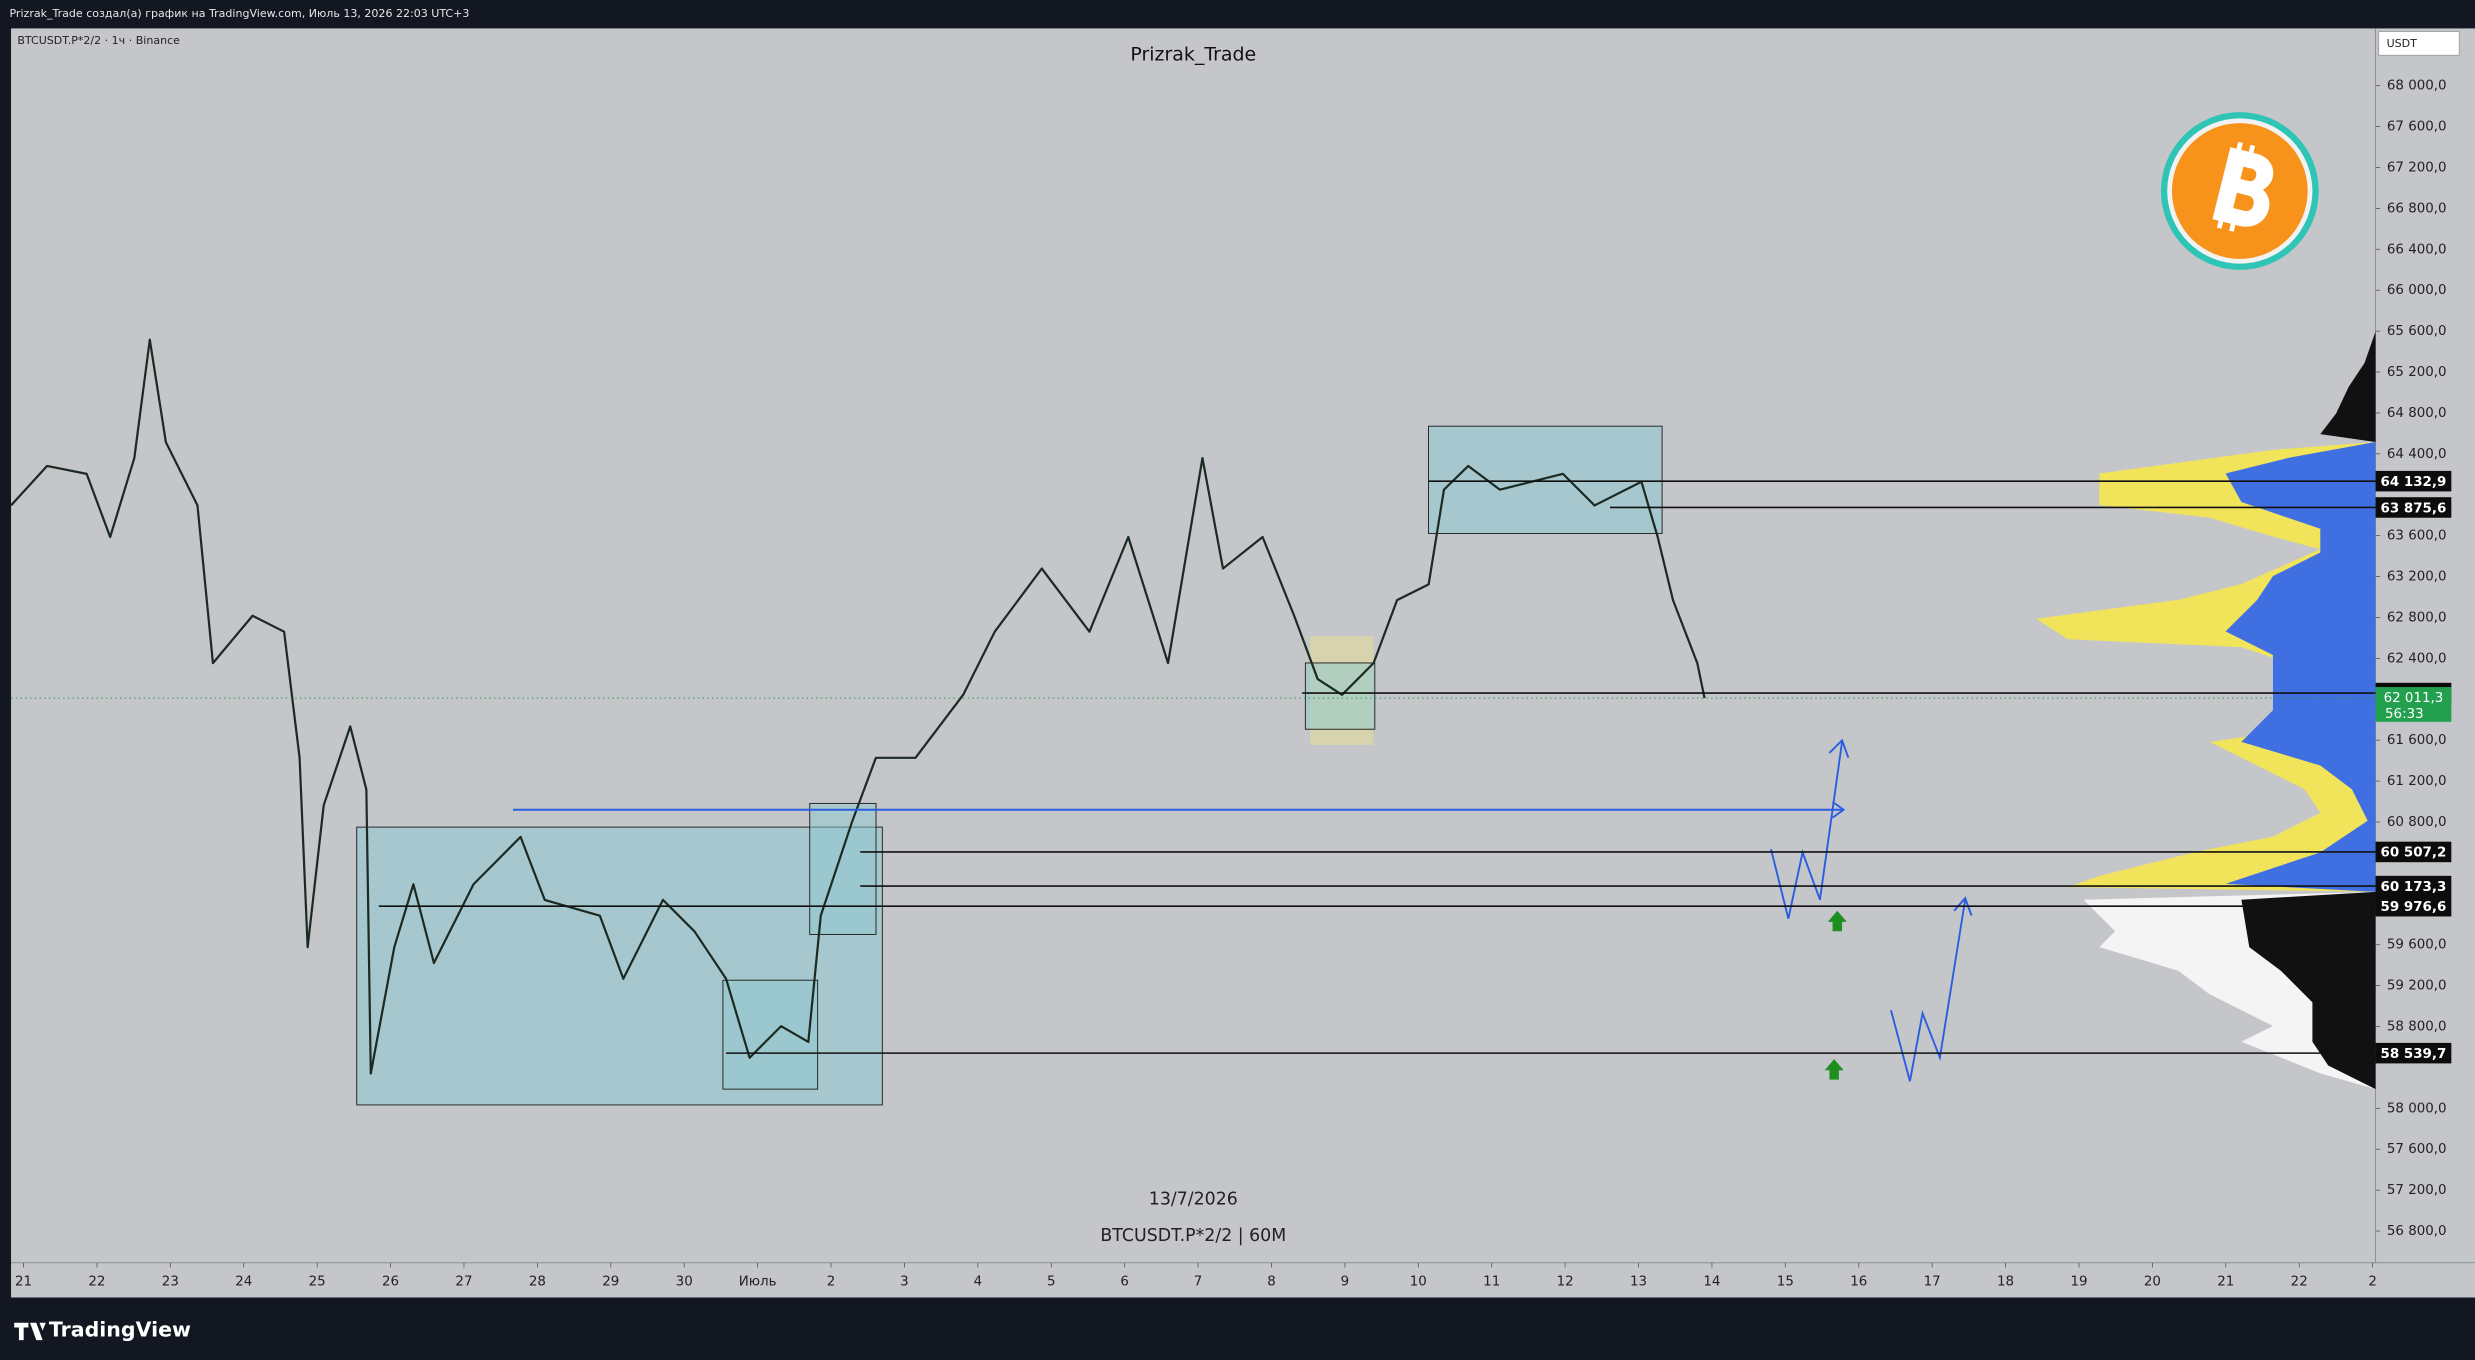  Describe the element at coordinates (2417, 208) in the screenshot. I see `y-tick-label: 66 800,0` at that location.